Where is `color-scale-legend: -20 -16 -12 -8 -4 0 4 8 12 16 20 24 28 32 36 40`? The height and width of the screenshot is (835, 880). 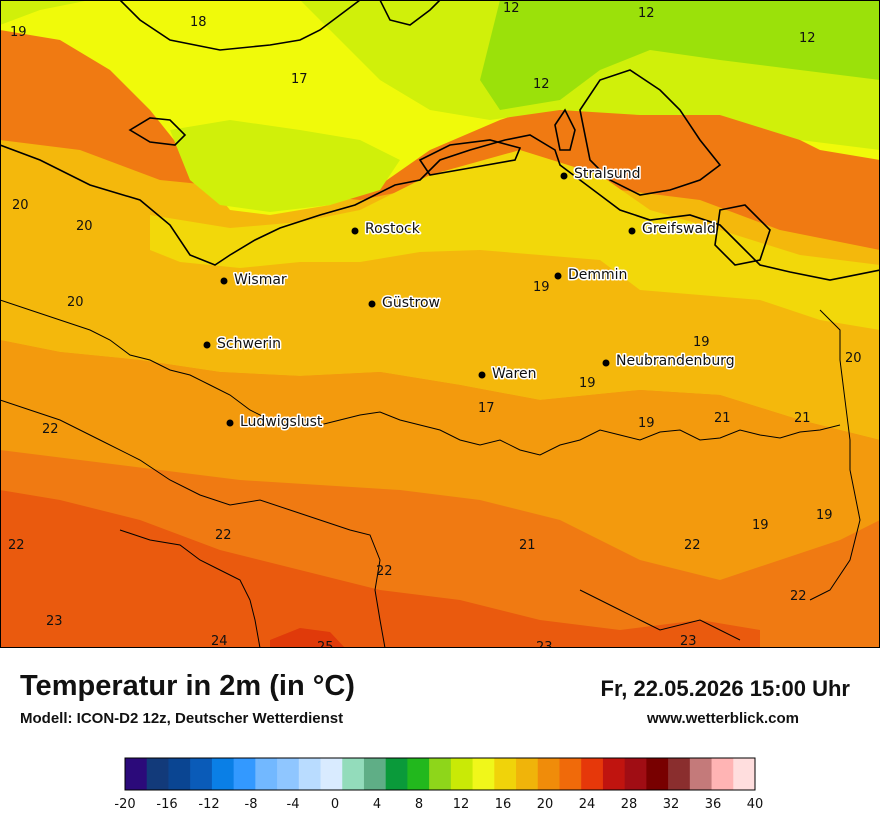
color-scale-legend: -20 -16 -12 -8 -4 0 4 8 12 16 20 24 28 32 36 40 is located at coordinates (440, 789).